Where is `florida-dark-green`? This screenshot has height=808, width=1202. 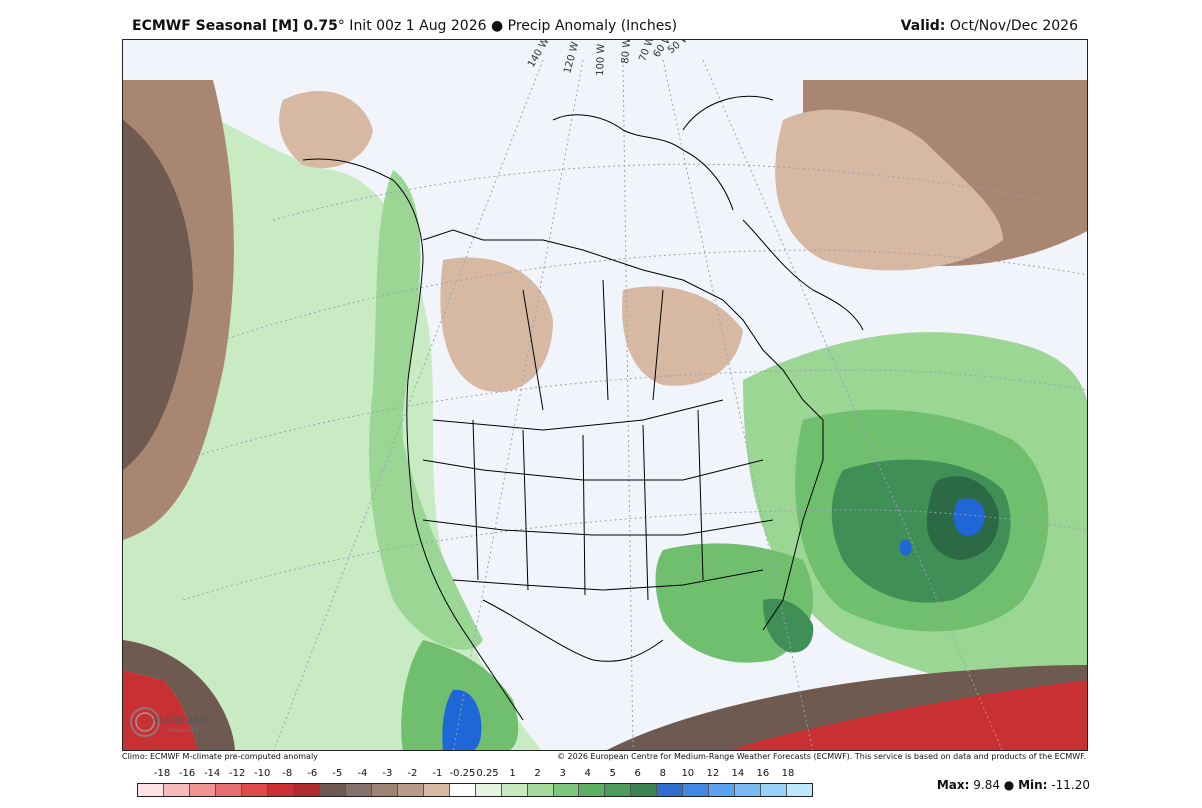 florida-dark-green is located at coordinates (788, 625).